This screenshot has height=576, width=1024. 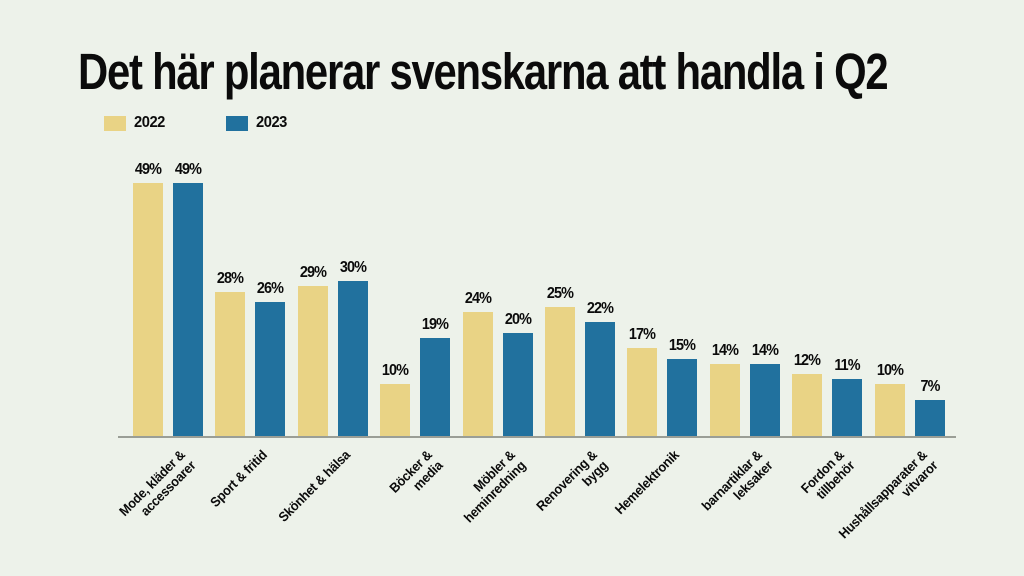 What do you see at coordinates (518, 319) in the screenshot?
I see `bar-value-label: 20%` at bounding box center [518, 319].